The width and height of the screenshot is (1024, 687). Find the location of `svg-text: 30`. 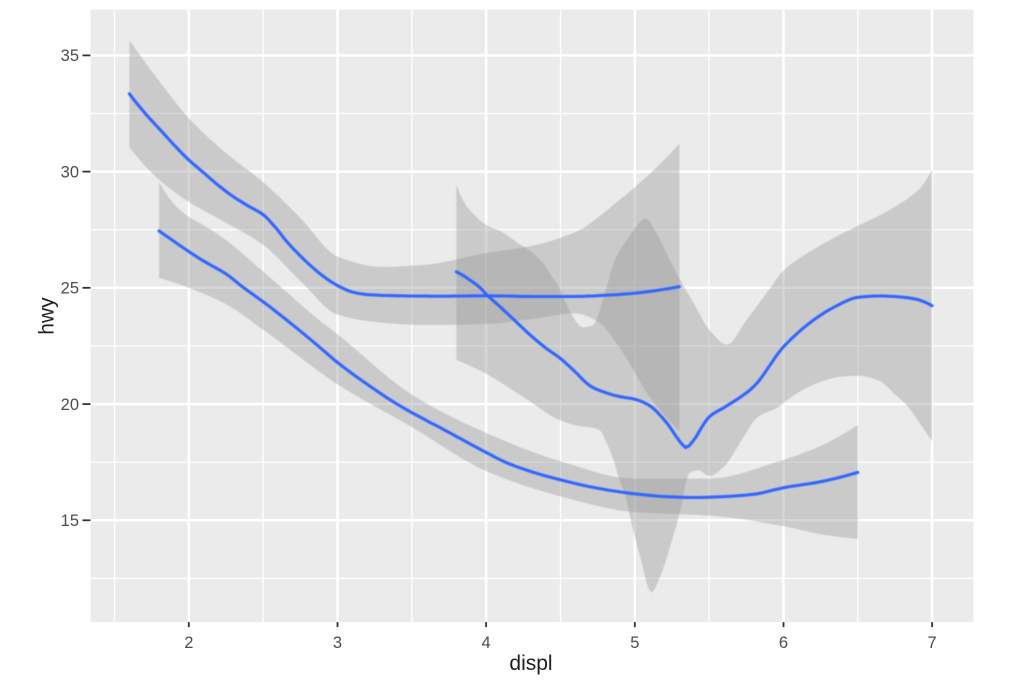

svg-text: 30 is located at coordinates (70, 172).